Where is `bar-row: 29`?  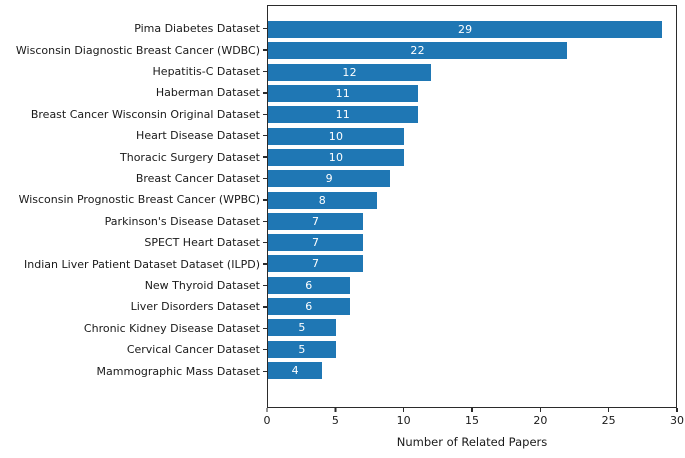
bar-row: 29 is located at coordinates (472, 29).